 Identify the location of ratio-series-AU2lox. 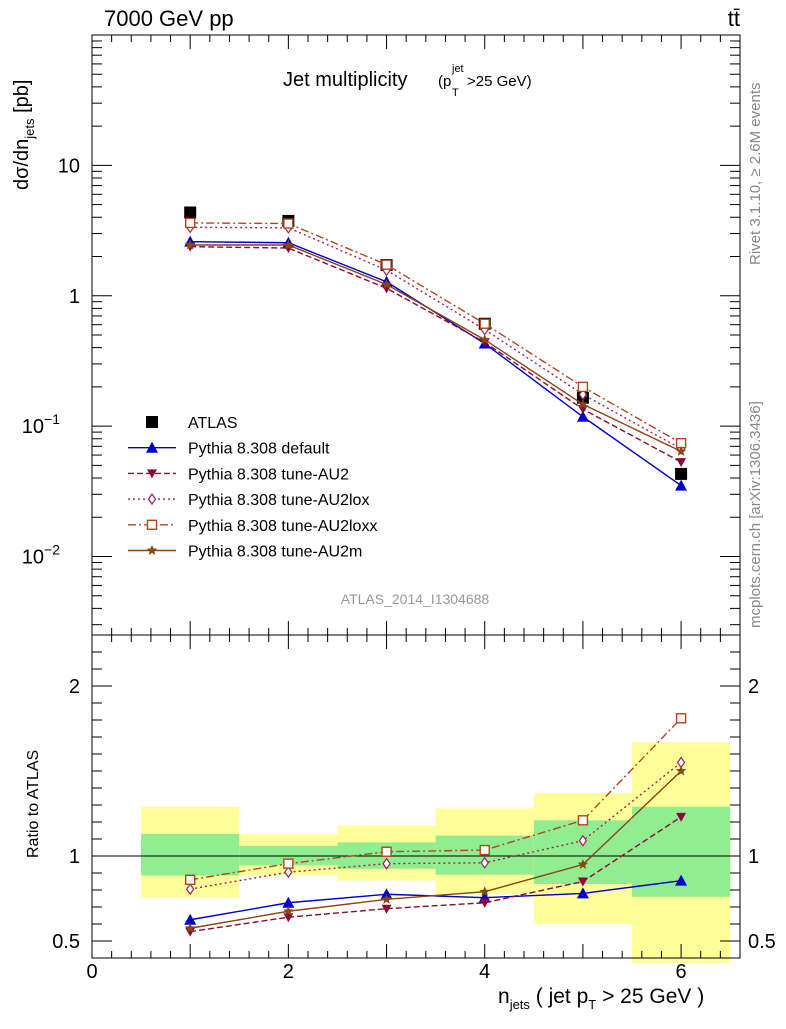
(435, 826).